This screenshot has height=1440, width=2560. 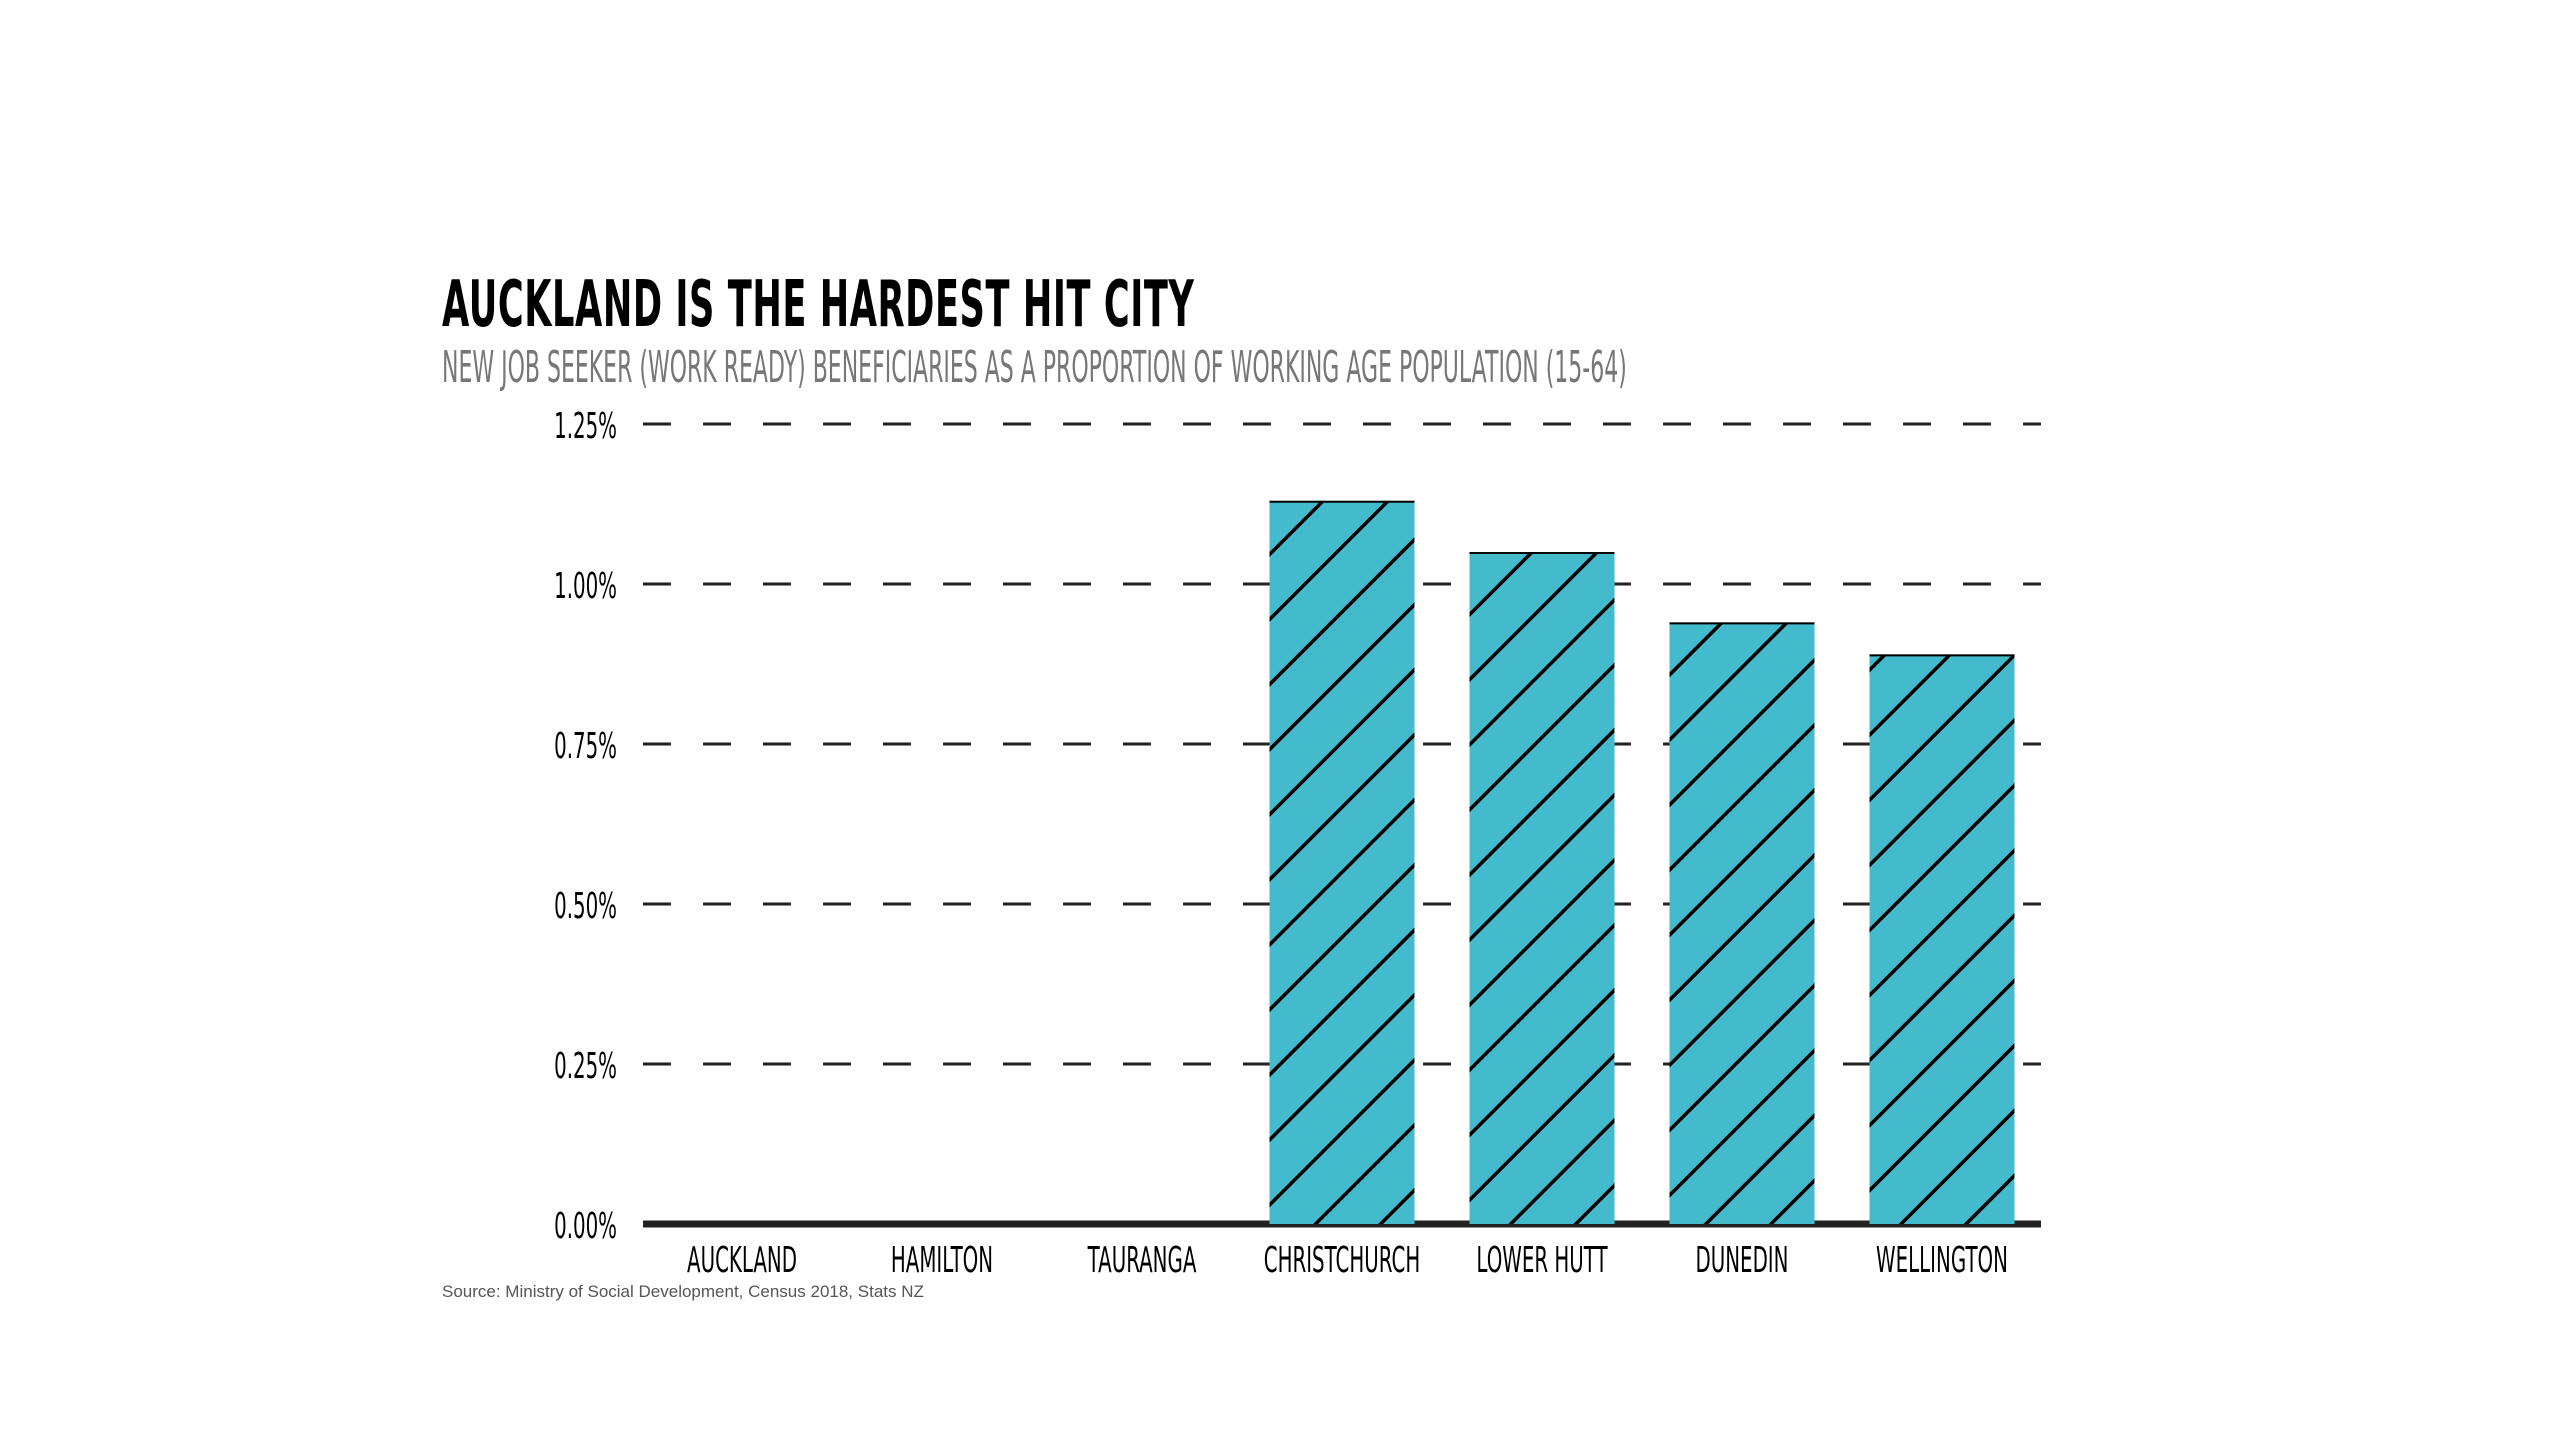 I want to click on y-tick-label: 0.50%, so click(x=585, y=906).